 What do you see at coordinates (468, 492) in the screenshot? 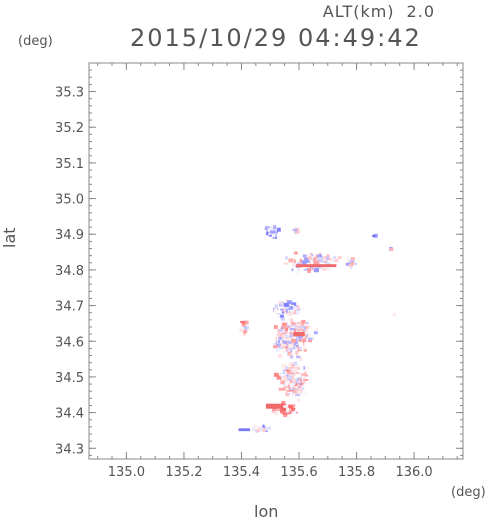
I see `x-unit-label: (deg)` at bounding box center [468, 492].